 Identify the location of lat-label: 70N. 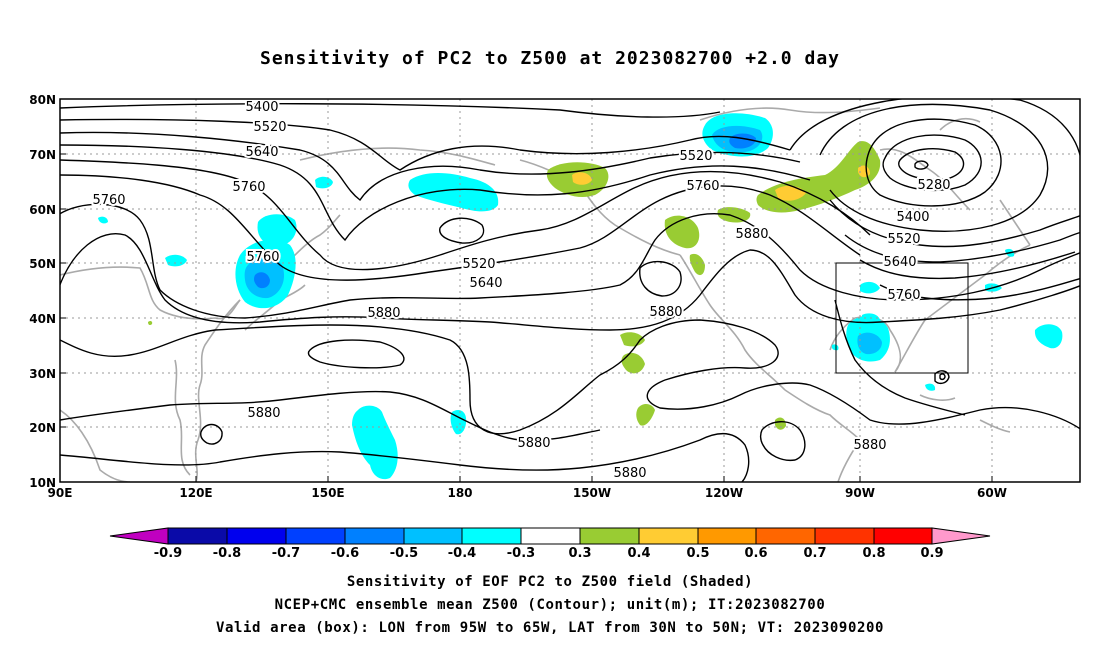
(42, 155).